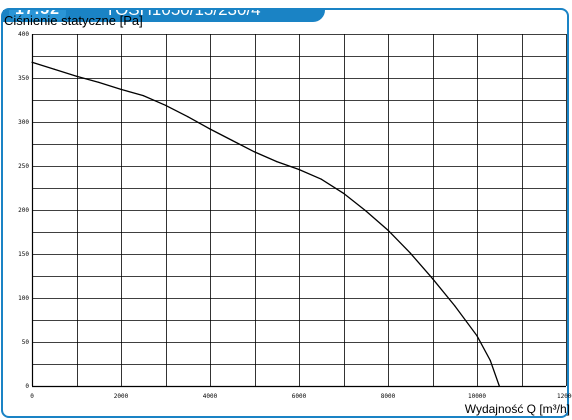 This screenshot has height=420, width=572. Describe the element at coordinates (183, 15) in the screenshot. I see `header-model: TOSH1050/15/230/4` at that location.